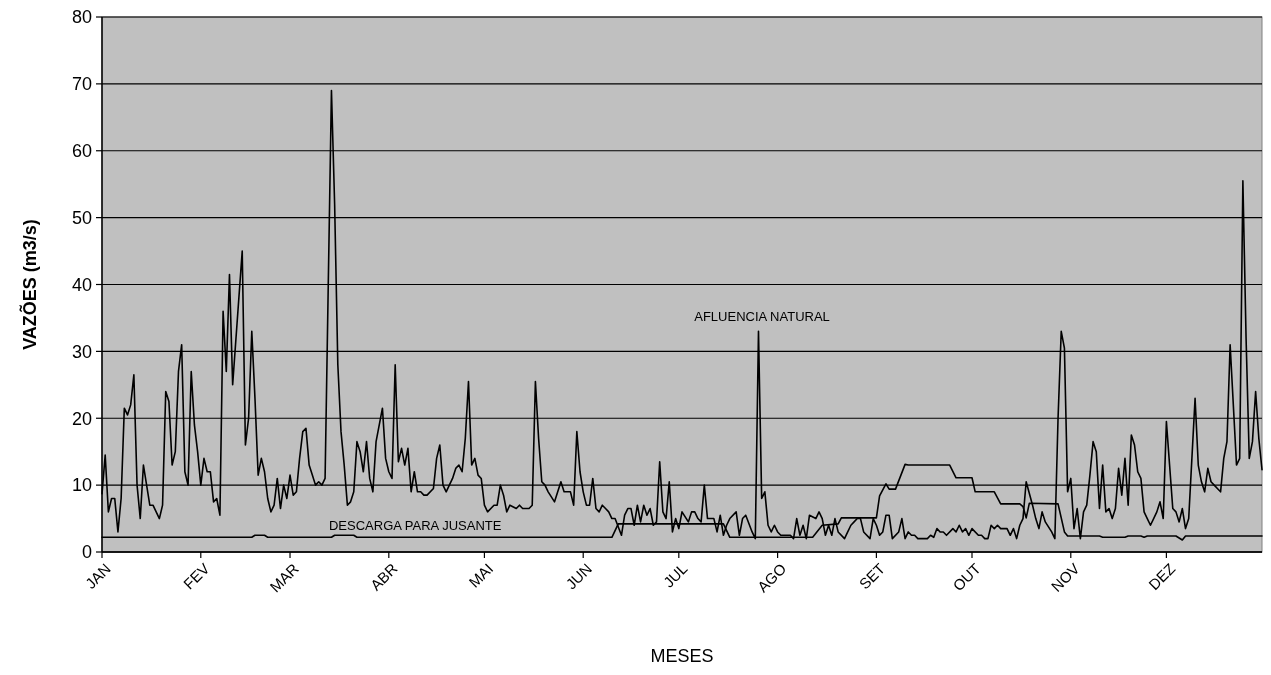 The width and height of the screenshot is (1271, 675). I want to click on y-tick-label: 70, so click(81, 84).